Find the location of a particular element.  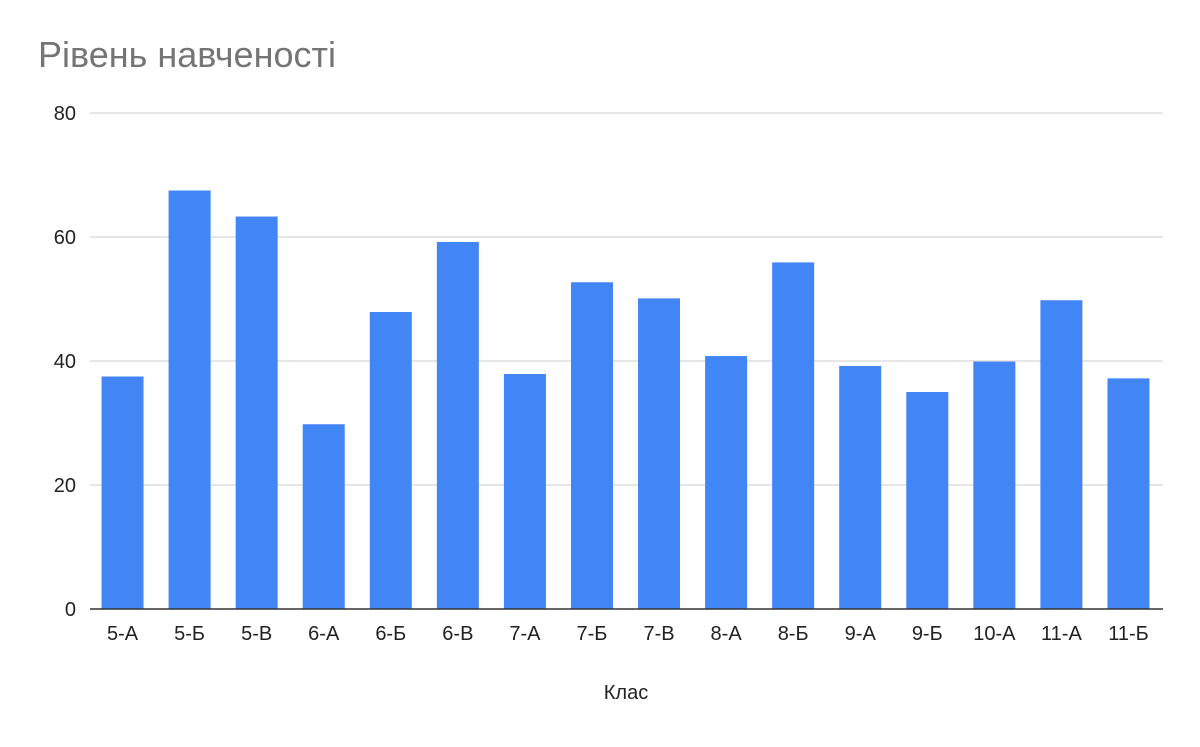

y-tick-label: 80 is located at coordinates (65, 114).